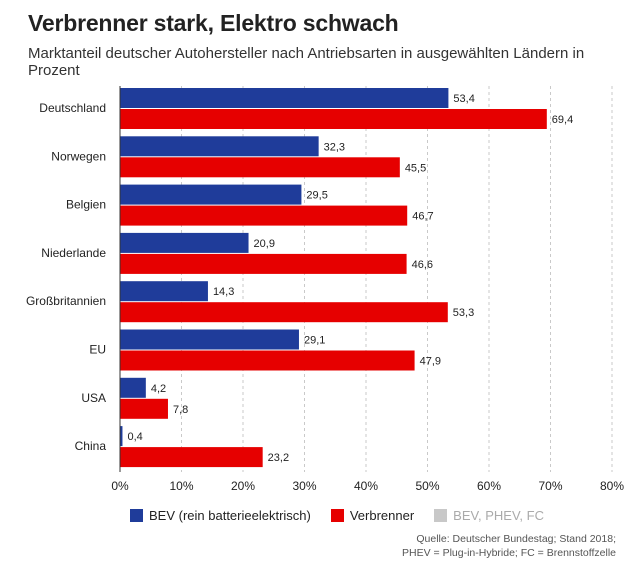 The width and height of the screenshot is (640, 570). What do you see at coordinates (304, 486) in the screenshot?
I see `tick-label: 30%` at bounding box center [304, 486].